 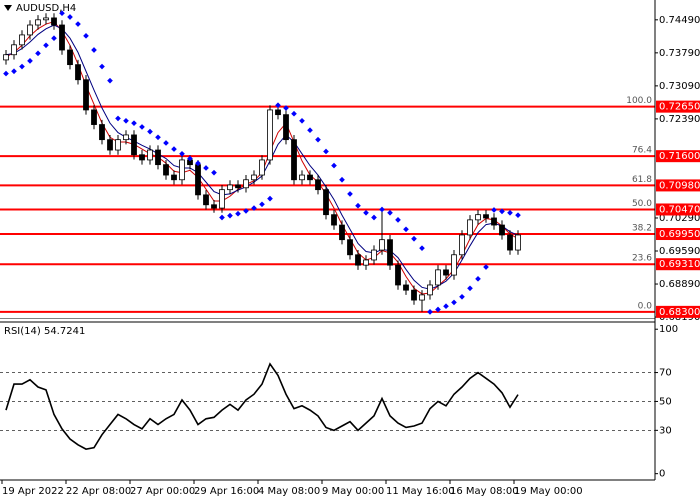 What do you see at coordinates (33, 491) in the screenshot?
I see `x-tick-label: 19 Apr 2022` at bounding box center [33, 491].